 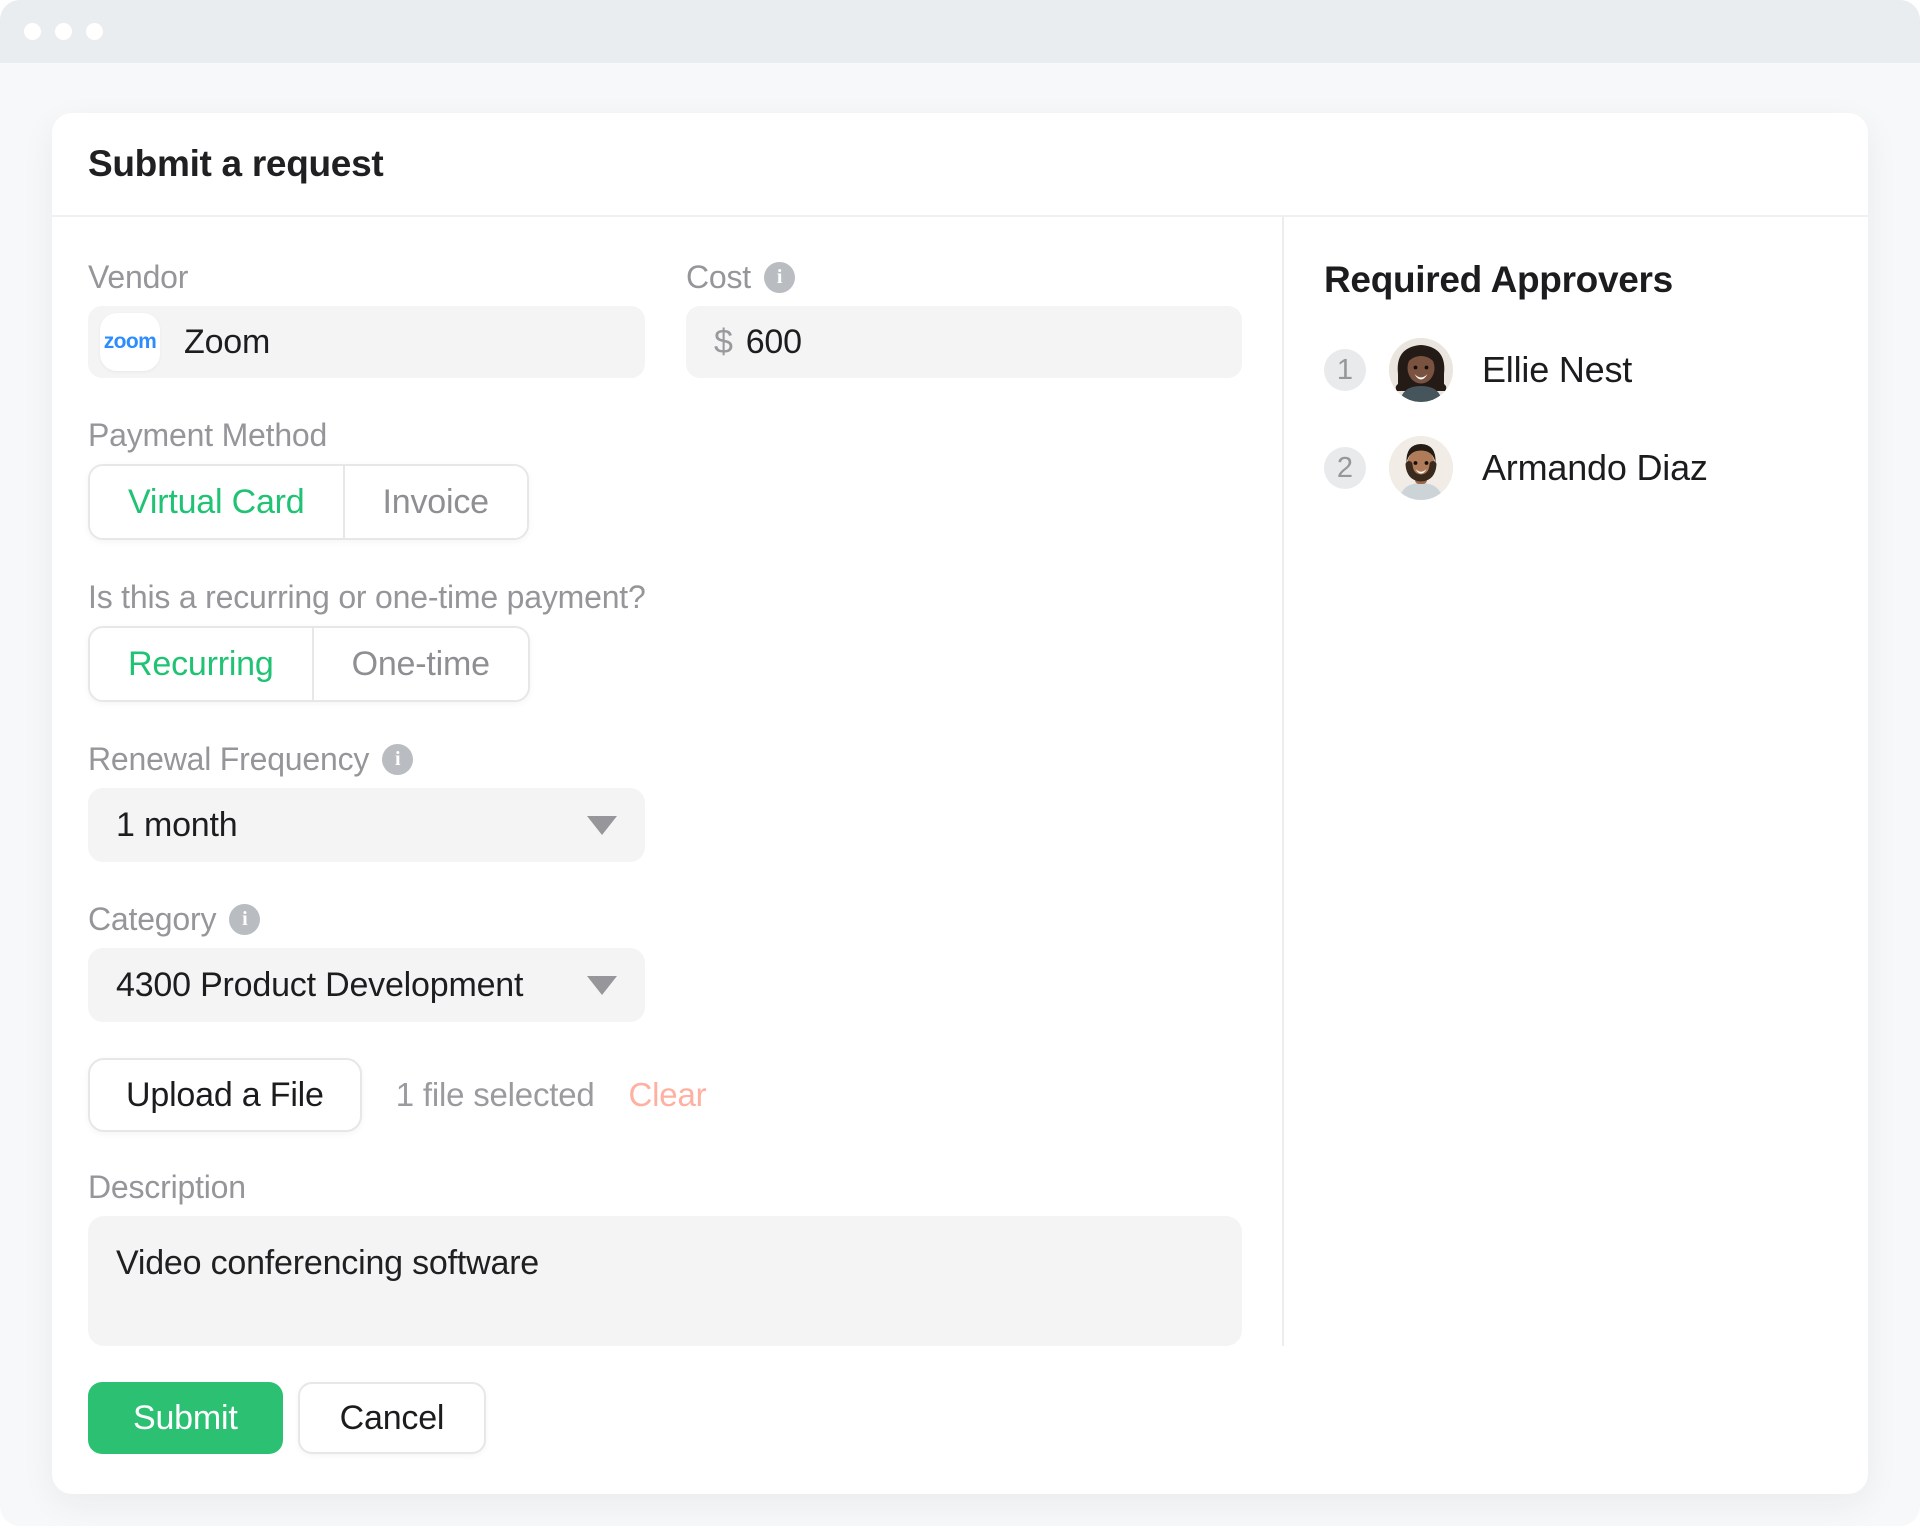 I want to click on upload-file-button: Upload a File, so click(x=225, y=1095).